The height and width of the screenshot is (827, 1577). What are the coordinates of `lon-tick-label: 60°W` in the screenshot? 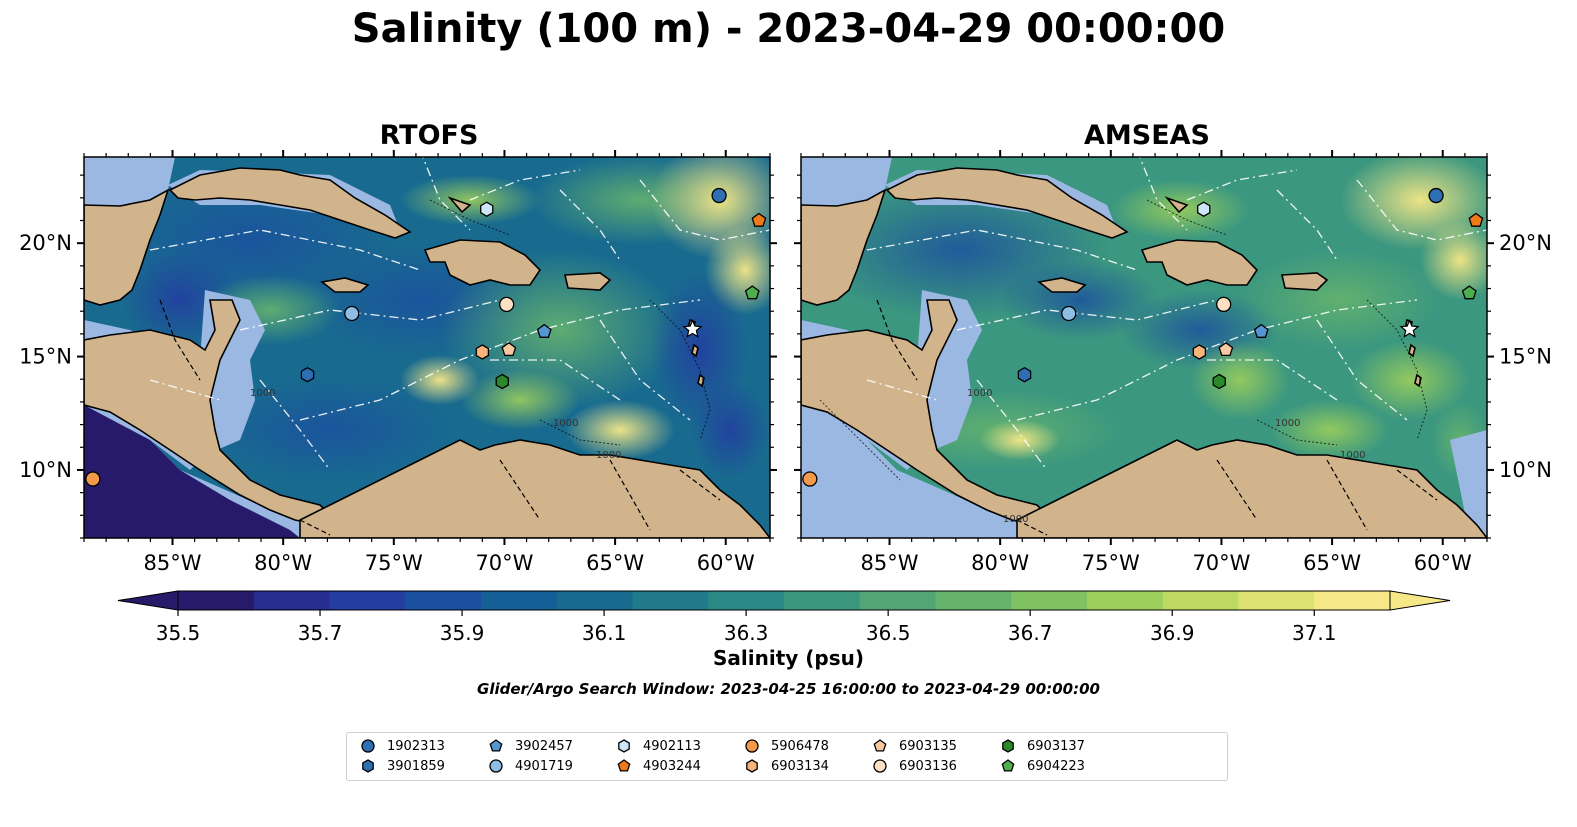 It's located at (1443, 563).